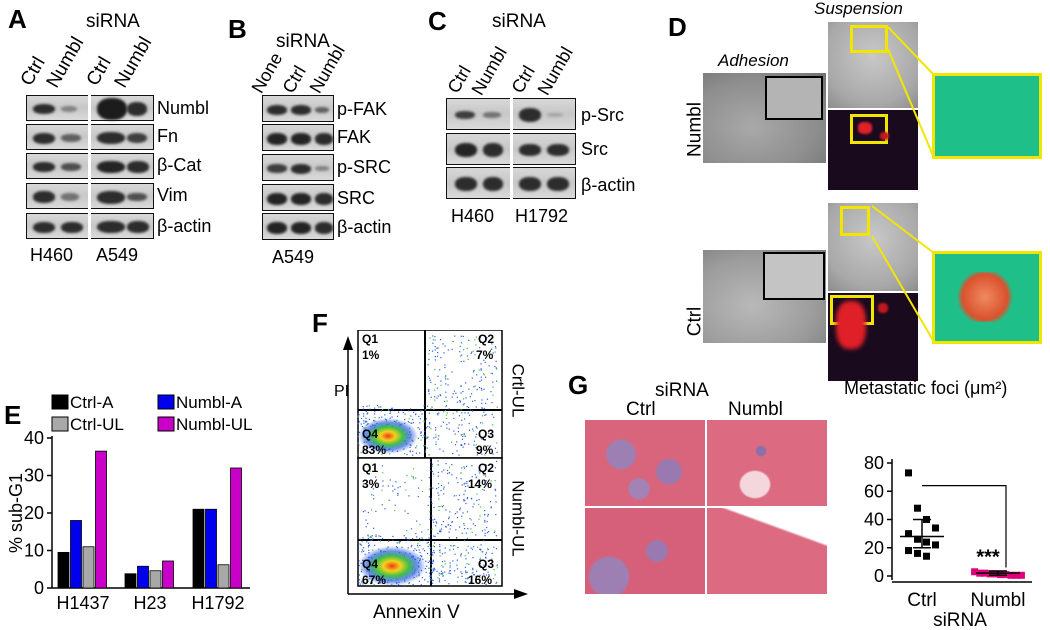 This screenshot has height=630, width=1050. Describe the element at coordinates (794, 276) in the screenshot. I see `adhesion-ctrl-inset` at that location.